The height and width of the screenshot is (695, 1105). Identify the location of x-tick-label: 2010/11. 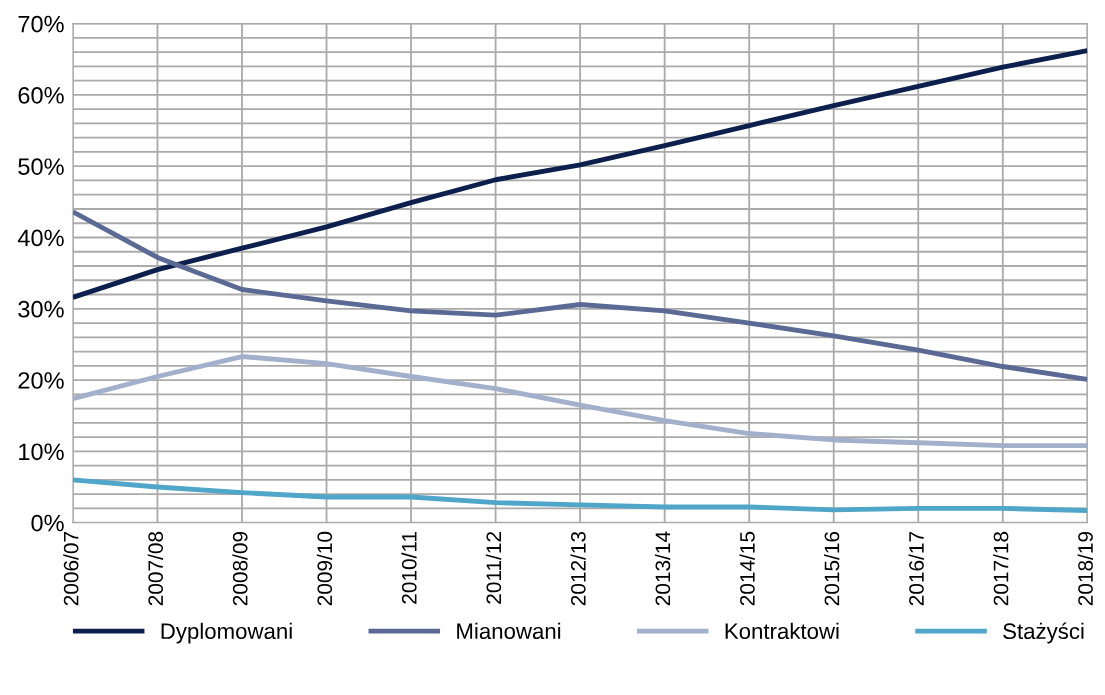
(409, 567).